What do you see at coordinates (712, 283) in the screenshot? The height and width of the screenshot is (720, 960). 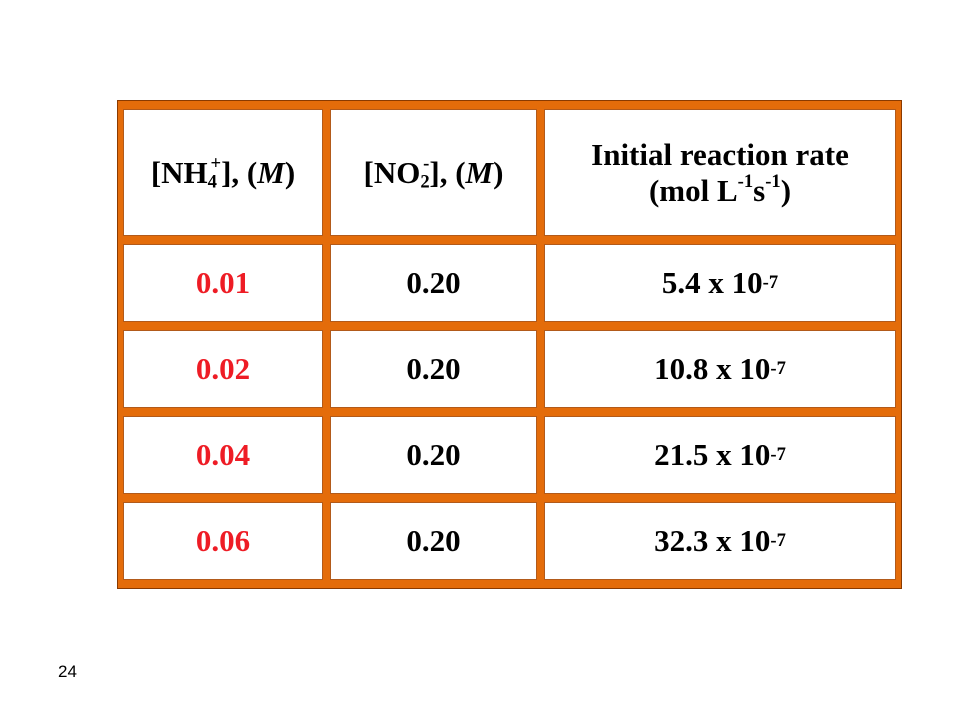 I see `rate-mantissa: 5.4 x 10` at bounding box center [712, 283].